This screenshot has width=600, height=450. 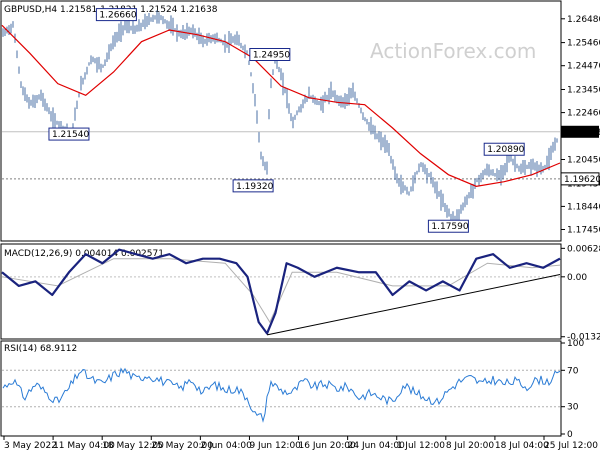 I want to click on x-tick-label: 3 May 2022, so click(x=30, y=445).